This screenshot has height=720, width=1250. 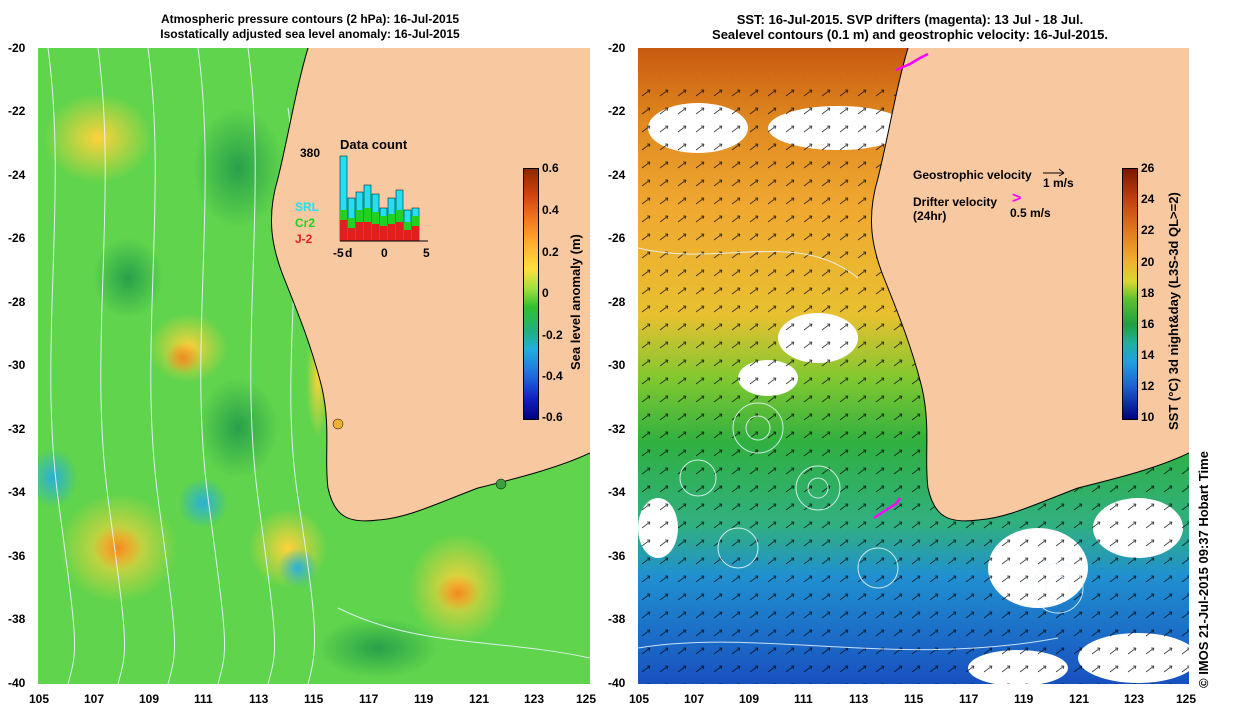 What do you see at coordinates (749, 699) in the screenshot?
I see `right-xtick: 109` at bounding box center [749, 699].